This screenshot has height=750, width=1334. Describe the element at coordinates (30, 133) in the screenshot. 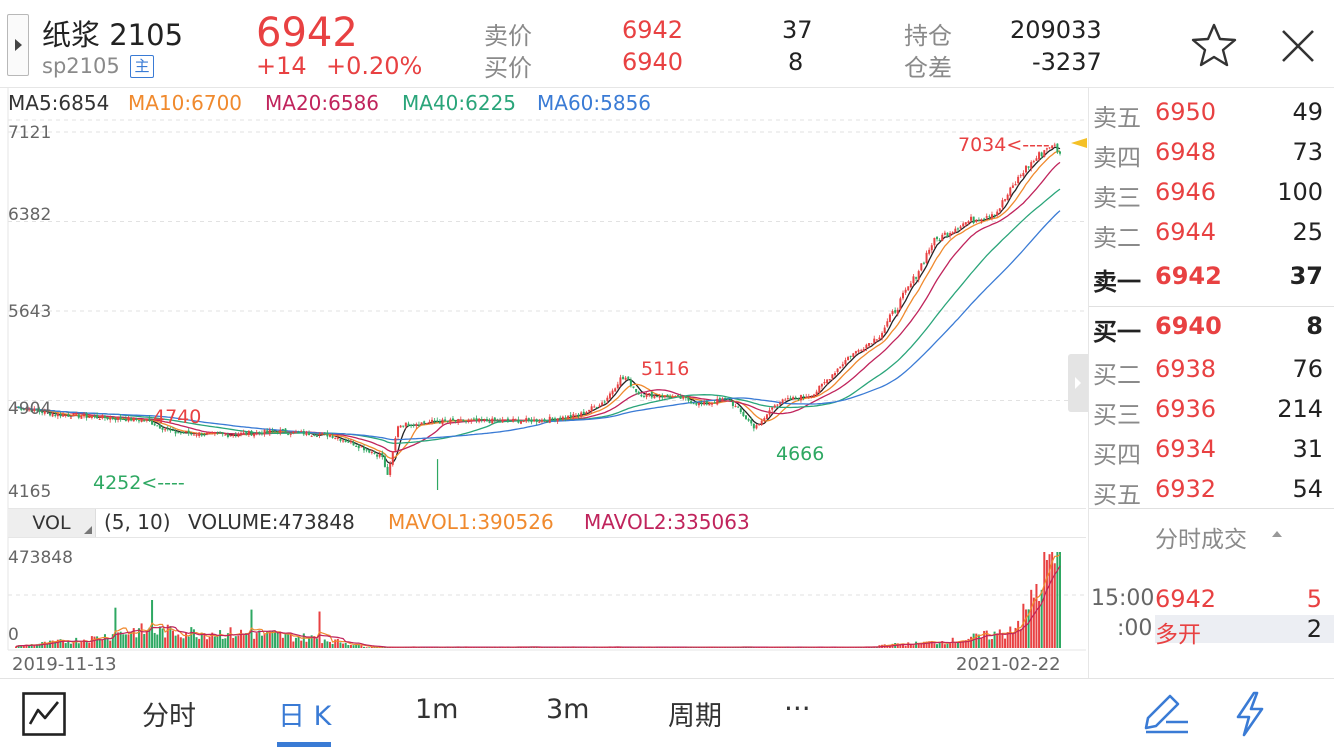

I see `price-tick-7121: 7121` at that location.